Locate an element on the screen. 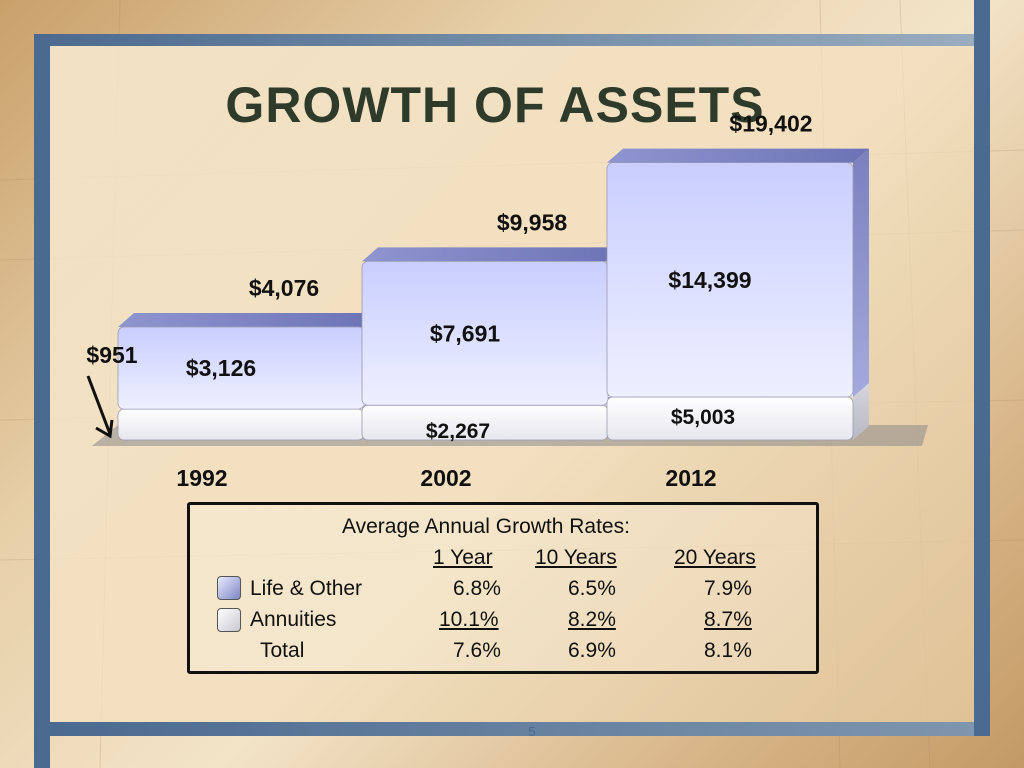  data-label-annuities-1992: $951 is located at coordinates (111, 355).